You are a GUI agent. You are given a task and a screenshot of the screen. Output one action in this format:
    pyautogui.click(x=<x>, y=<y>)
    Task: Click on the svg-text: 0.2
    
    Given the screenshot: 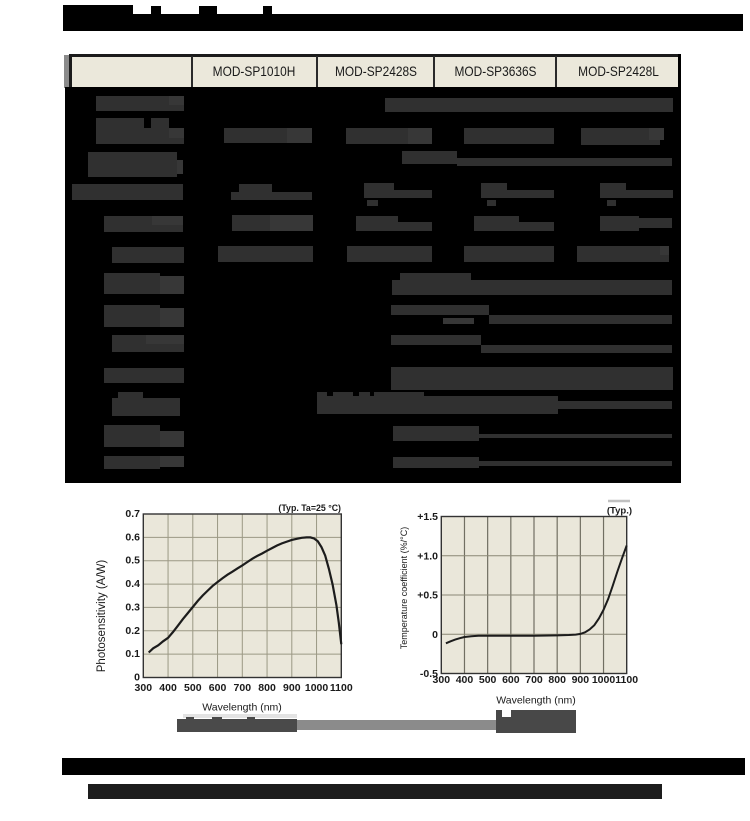 What is the action you would take?
    pyautogui.click(x=132, y=631)
    